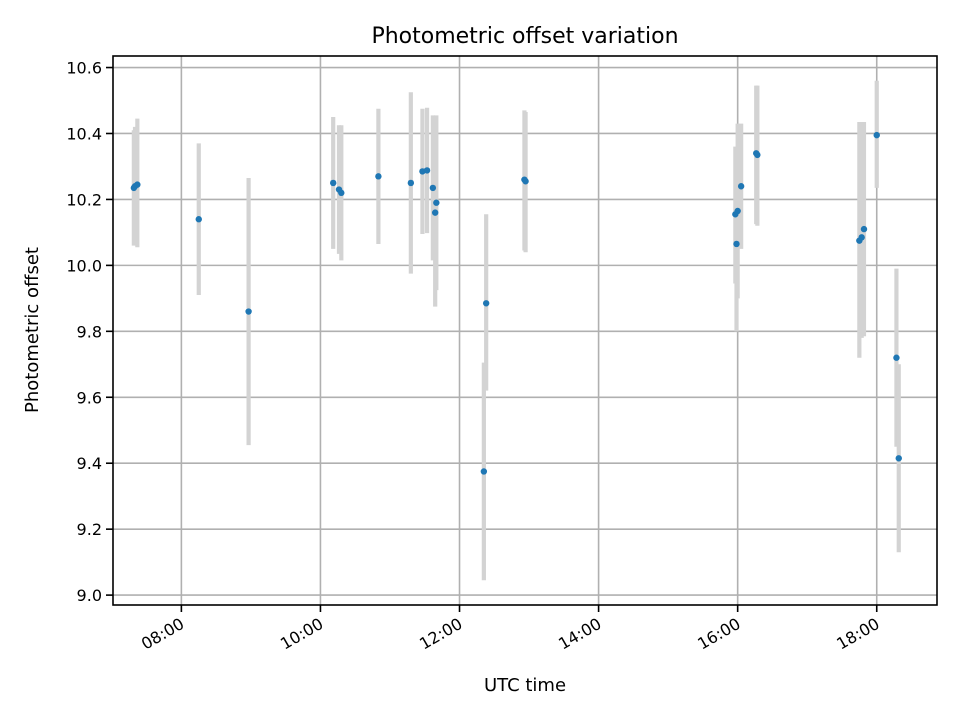 Image resolution: width=960 pixels, height=720 pixels. I want to click on y-axis-label: Photometric offset, so click(32, 330).